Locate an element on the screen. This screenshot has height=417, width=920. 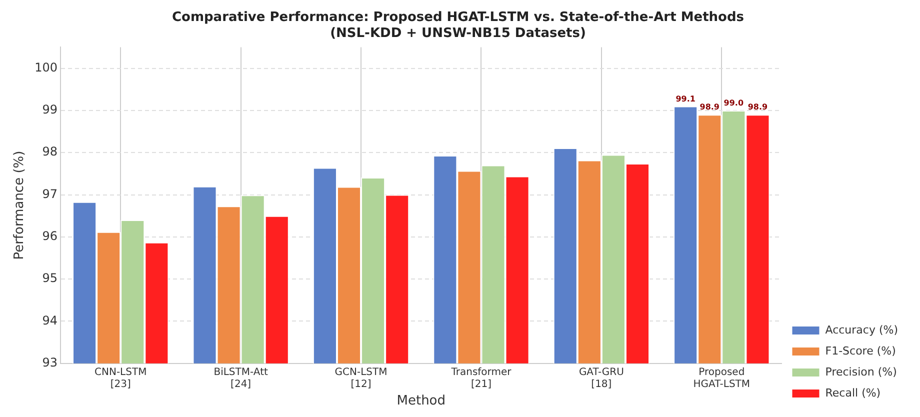
x-axis-title: Method is located at coordinates (421, 401).